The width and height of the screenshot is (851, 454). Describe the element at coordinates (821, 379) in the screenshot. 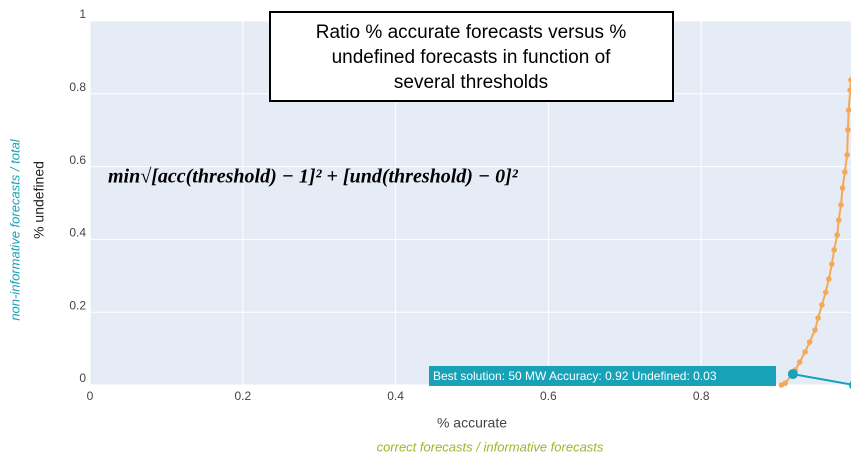

I see `series-line` at that location.